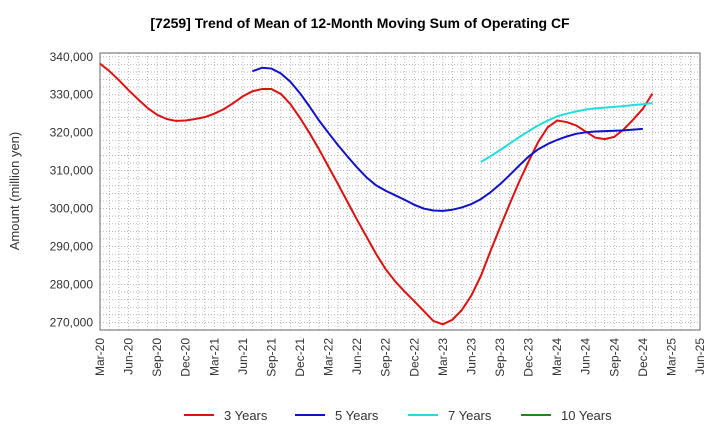 Image resolution: width=720 pixels, height=440 pixels. I want to click on legend-label: 7 Years, so click(470, 415).